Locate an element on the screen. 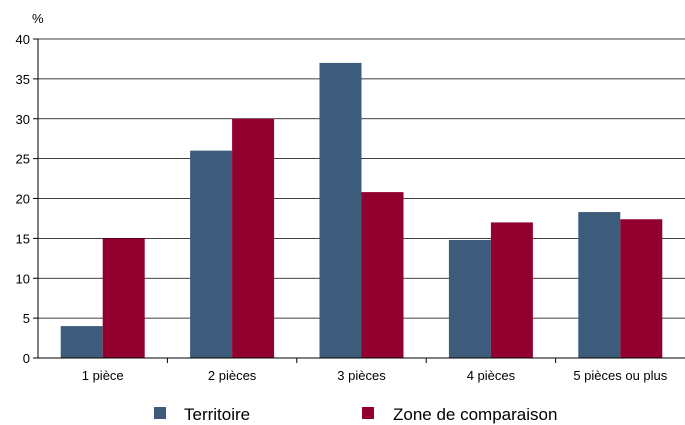 The height and width of the screenshot is (425, 685). legend: Territoire Zone de comparaison is located at coordinates (355, 414).